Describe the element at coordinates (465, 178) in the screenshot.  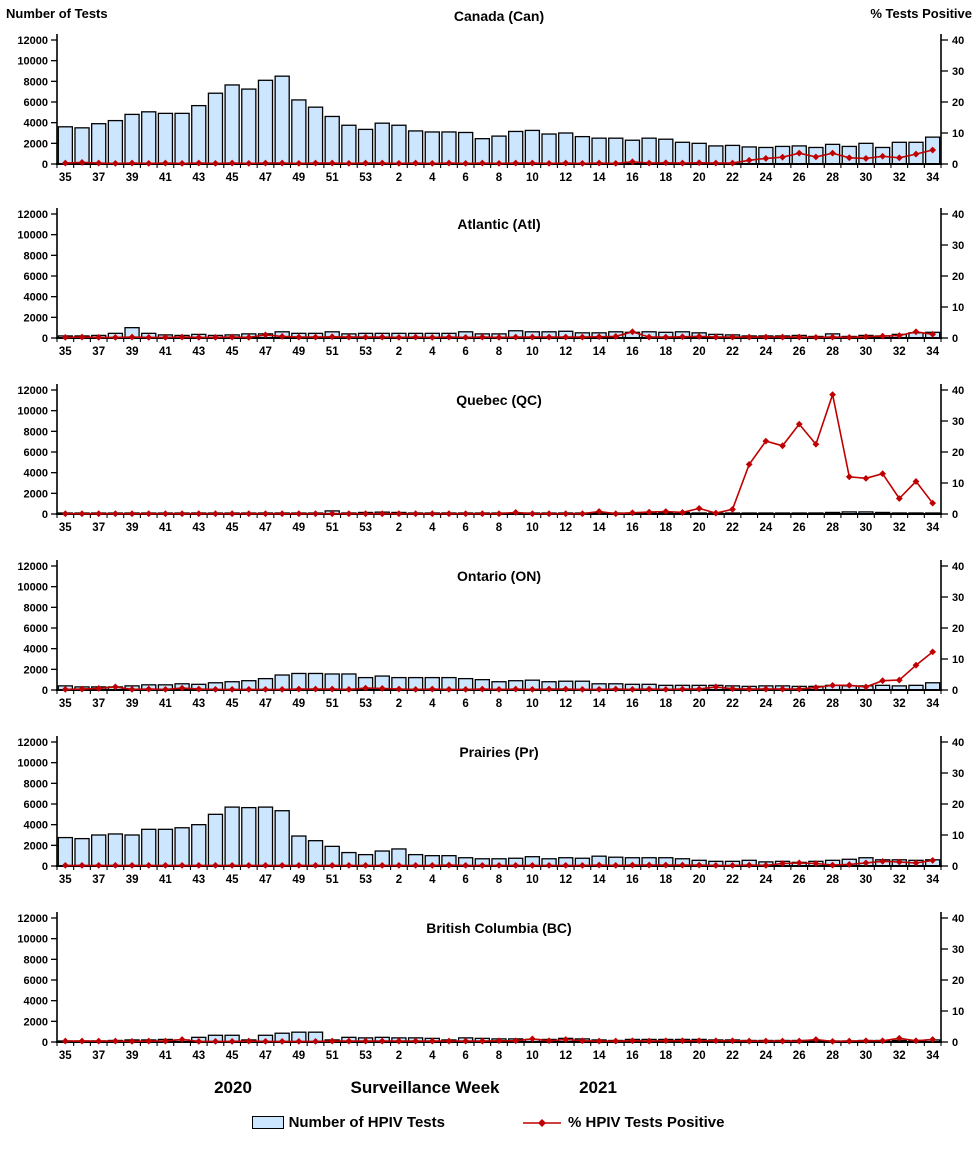
I see `svg-text: 6` at that location.